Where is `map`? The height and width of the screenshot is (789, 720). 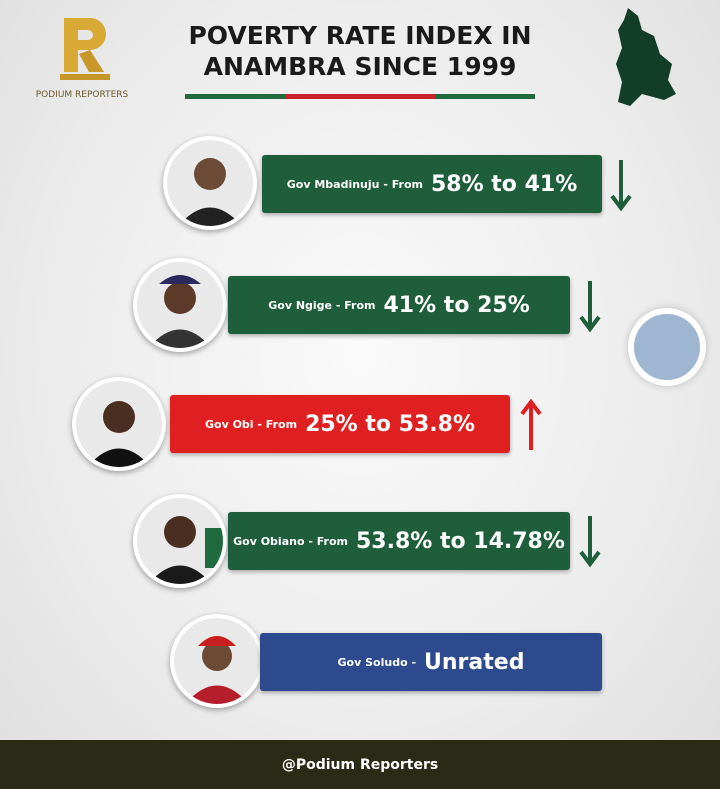
map is located at coordinates (646, 57).